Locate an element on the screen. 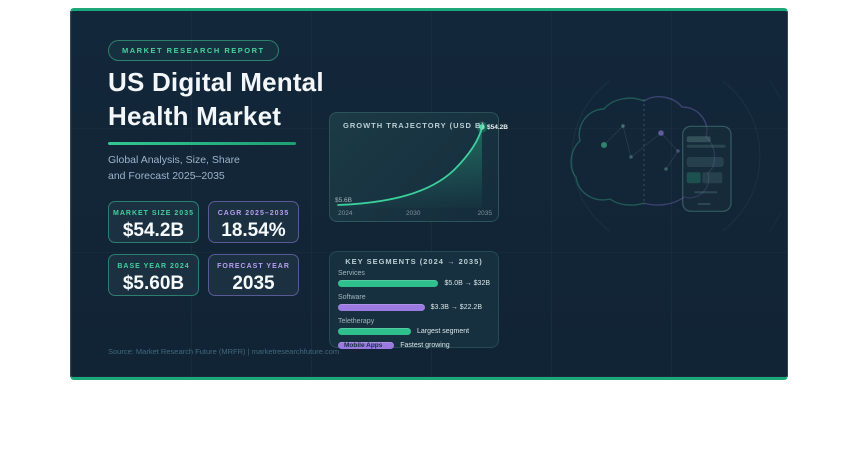 This screenshot has height=459, width=860. stat-card-base-year: BASE YEAR 2024 $5.60B is located at coordinates (153, 275).